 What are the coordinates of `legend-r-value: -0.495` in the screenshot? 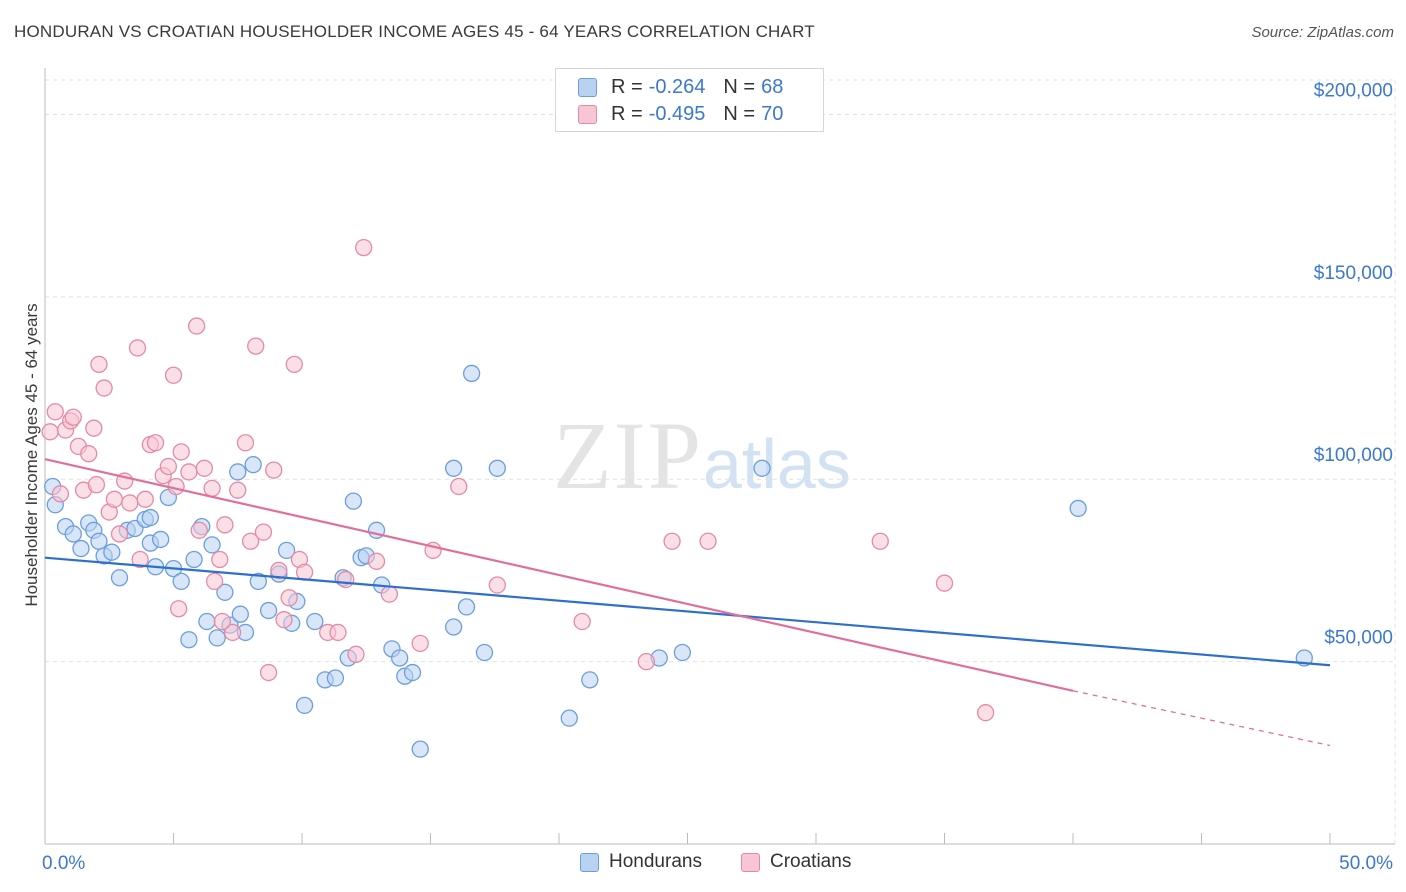 It's located at (677, 113).